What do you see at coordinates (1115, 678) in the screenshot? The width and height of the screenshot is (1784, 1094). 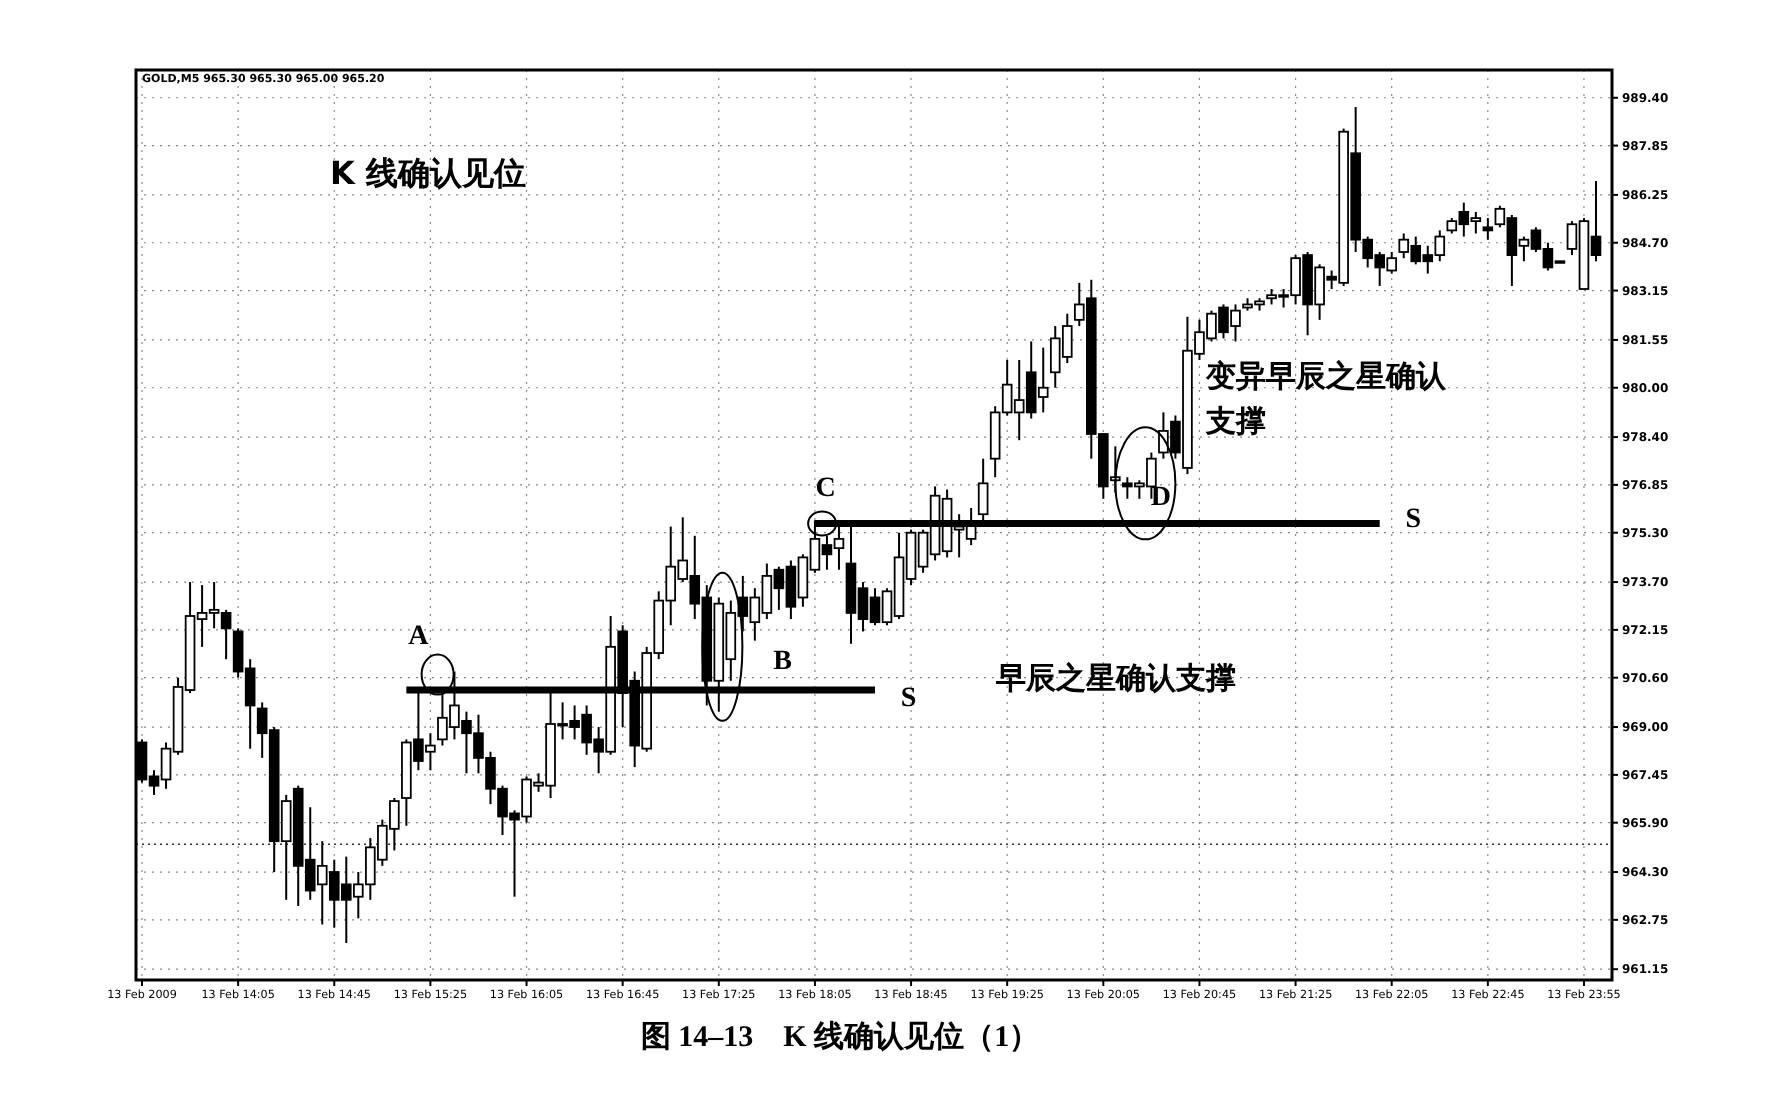 I see `annotation: 早辰之星确认支撑` at bounding box center [1115, 678].